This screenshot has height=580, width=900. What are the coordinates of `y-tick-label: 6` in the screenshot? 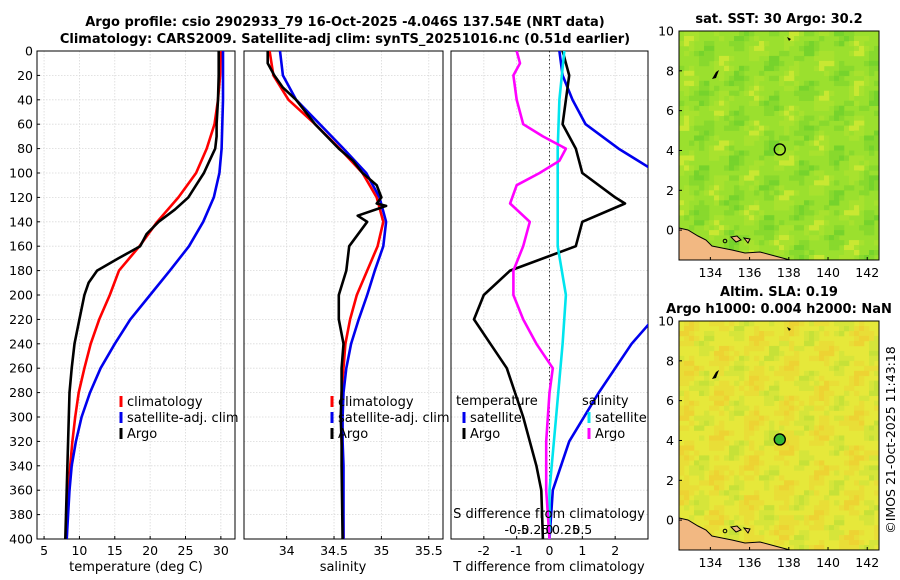 It's located at (670, 110).